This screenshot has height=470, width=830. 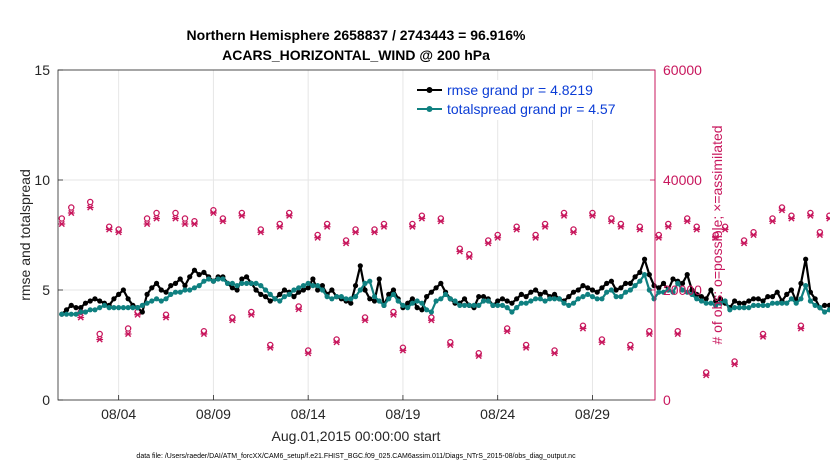 I want to click on x-tick-label: 08/09, so click(x=213, y=414).